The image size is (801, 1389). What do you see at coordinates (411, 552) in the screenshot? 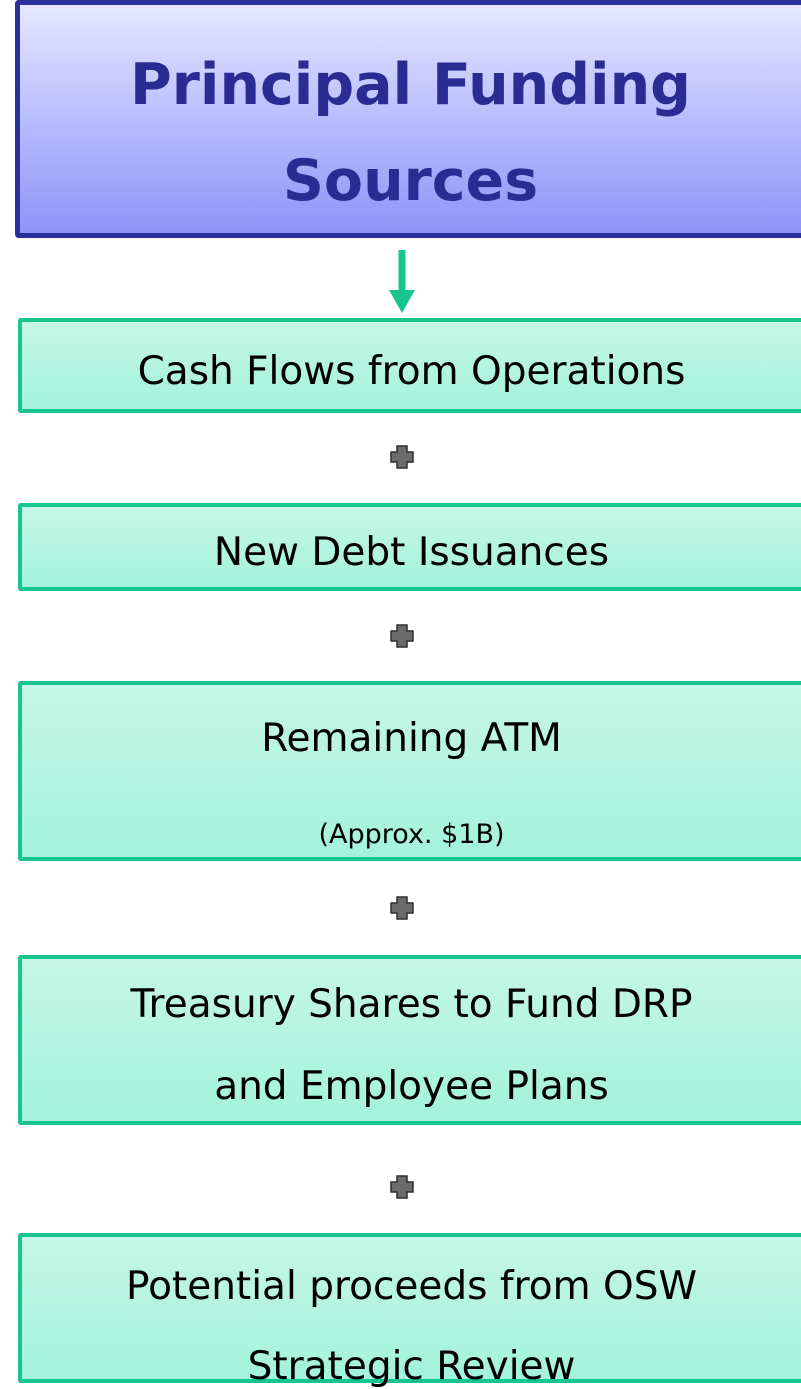
I see `source-text: New Debt Issuances` at bounding box center [411, 552].